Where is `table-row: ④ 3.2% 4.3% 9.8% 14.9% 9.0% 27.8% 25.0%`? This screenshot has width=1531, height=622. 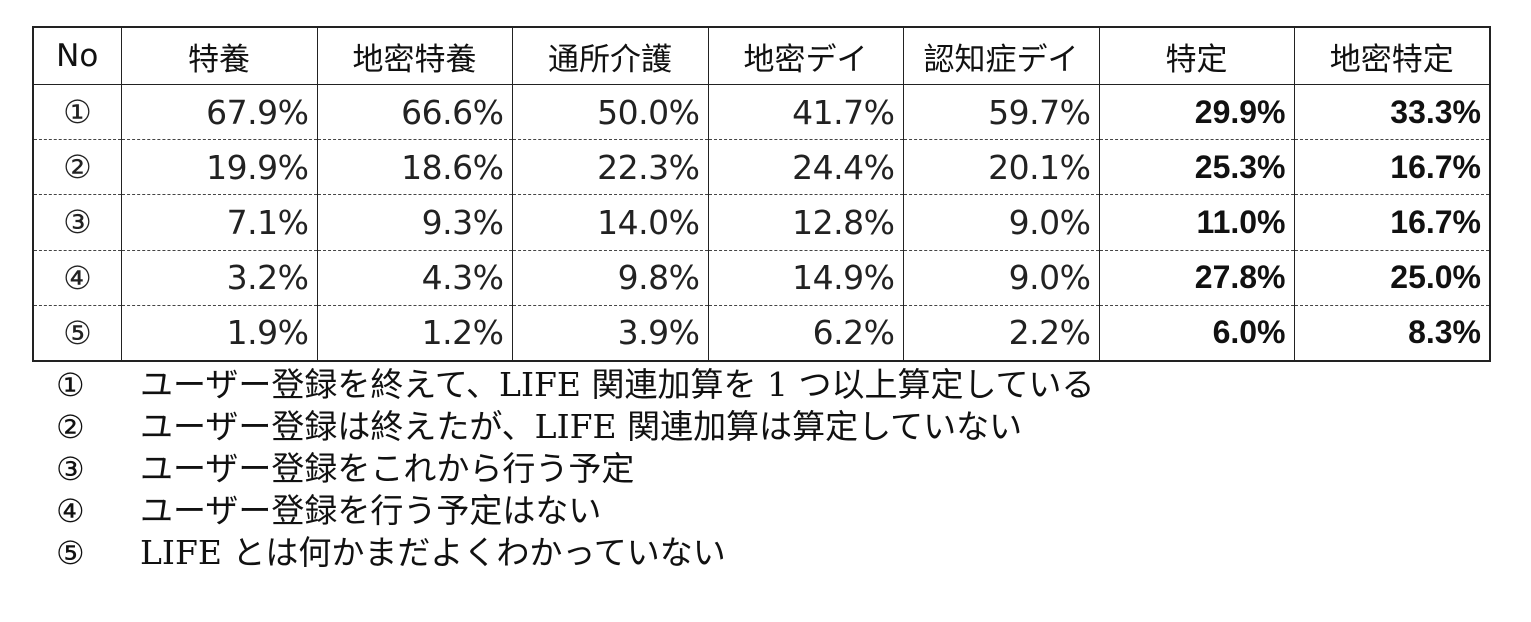
table-row: ④ 3.2% 4.3% 9.8% 14.9% 9.0% 27.8% 25.0% is located at coordinates (761, 277).